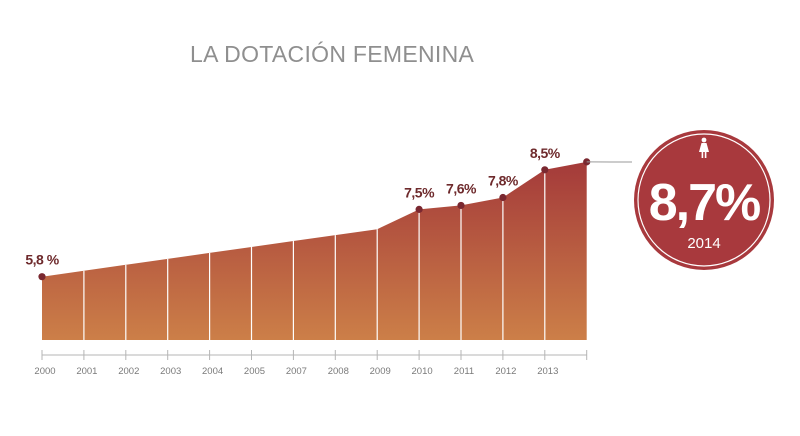  Describe the element at coordinates (86, 371) in the screenshot. I see `x-tick-label: 2001` at that location.